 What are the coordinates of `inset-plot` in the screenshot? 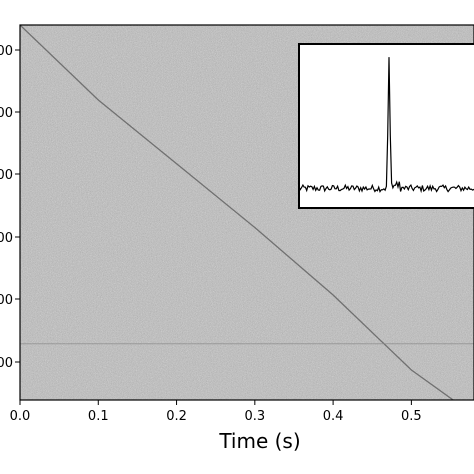 It's located at (386, 126).